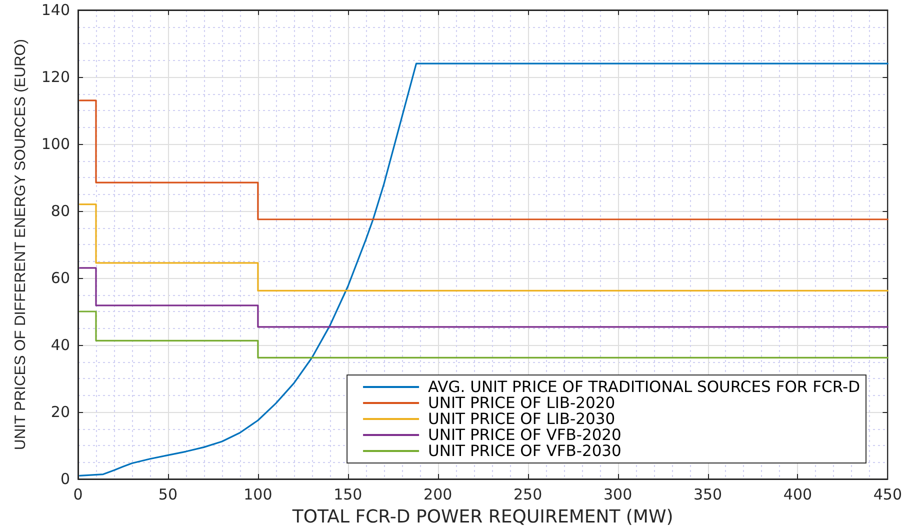  Describe the element at coordinates (525, 435) in the screenshot. I see `legend-label: UNIT PRICE OF VFB-2020` at that location.